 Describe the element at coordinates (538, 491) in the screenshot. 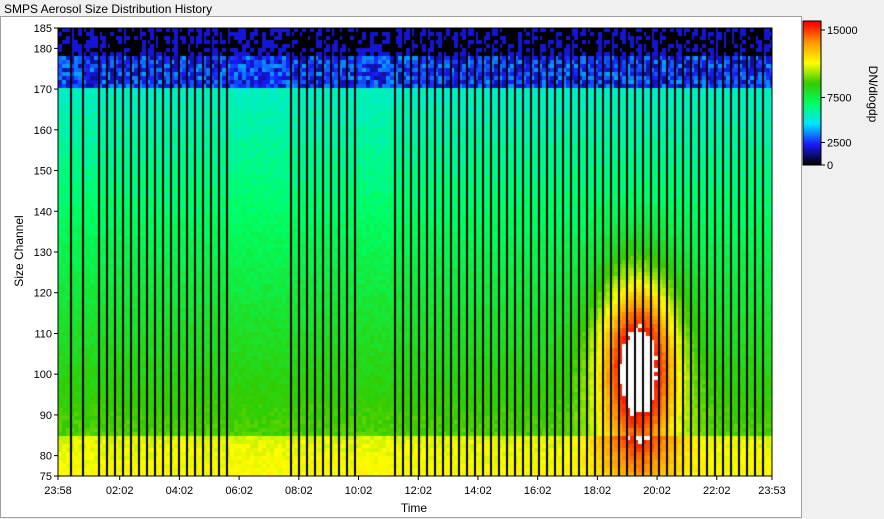

I see `x-tick-label: 16:02` at that location.